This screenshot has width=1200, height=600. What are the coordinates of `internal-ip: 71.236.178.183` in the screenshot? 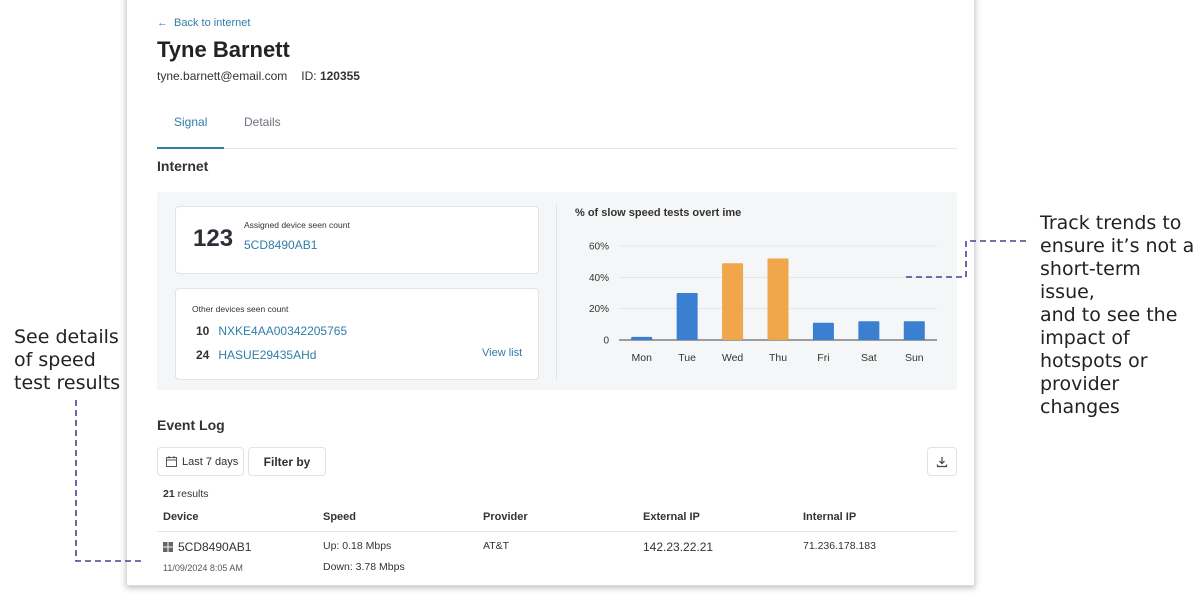 It's located at (839, 546).